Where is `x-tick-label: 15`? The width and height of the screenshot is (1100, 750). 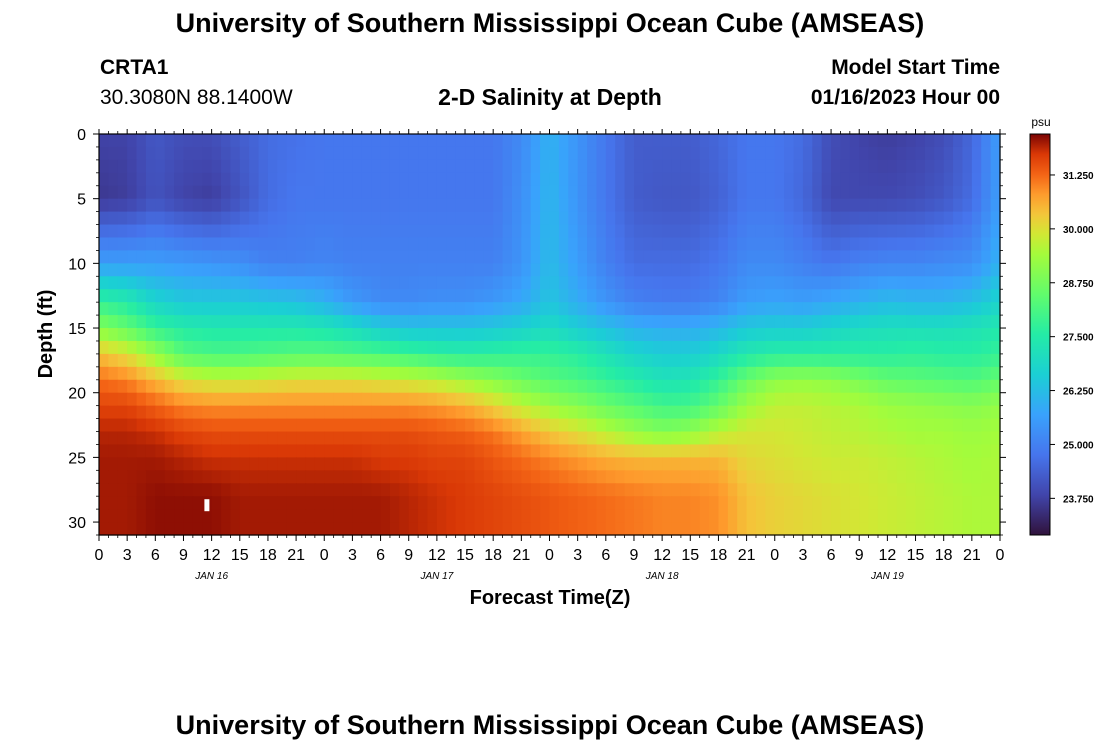 x-tick-label: 15 is located at coordinates (465, 555).